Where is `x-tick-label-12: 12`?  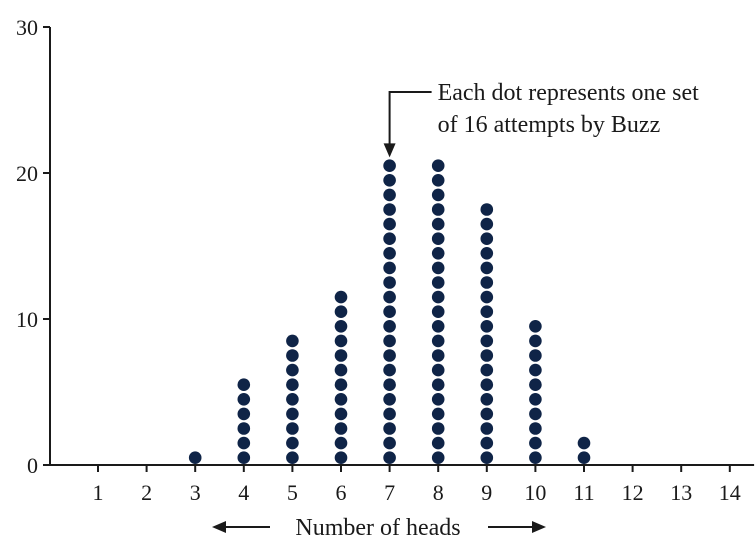 x-tick-label-12: 12 is located at coordinates (633, 492).